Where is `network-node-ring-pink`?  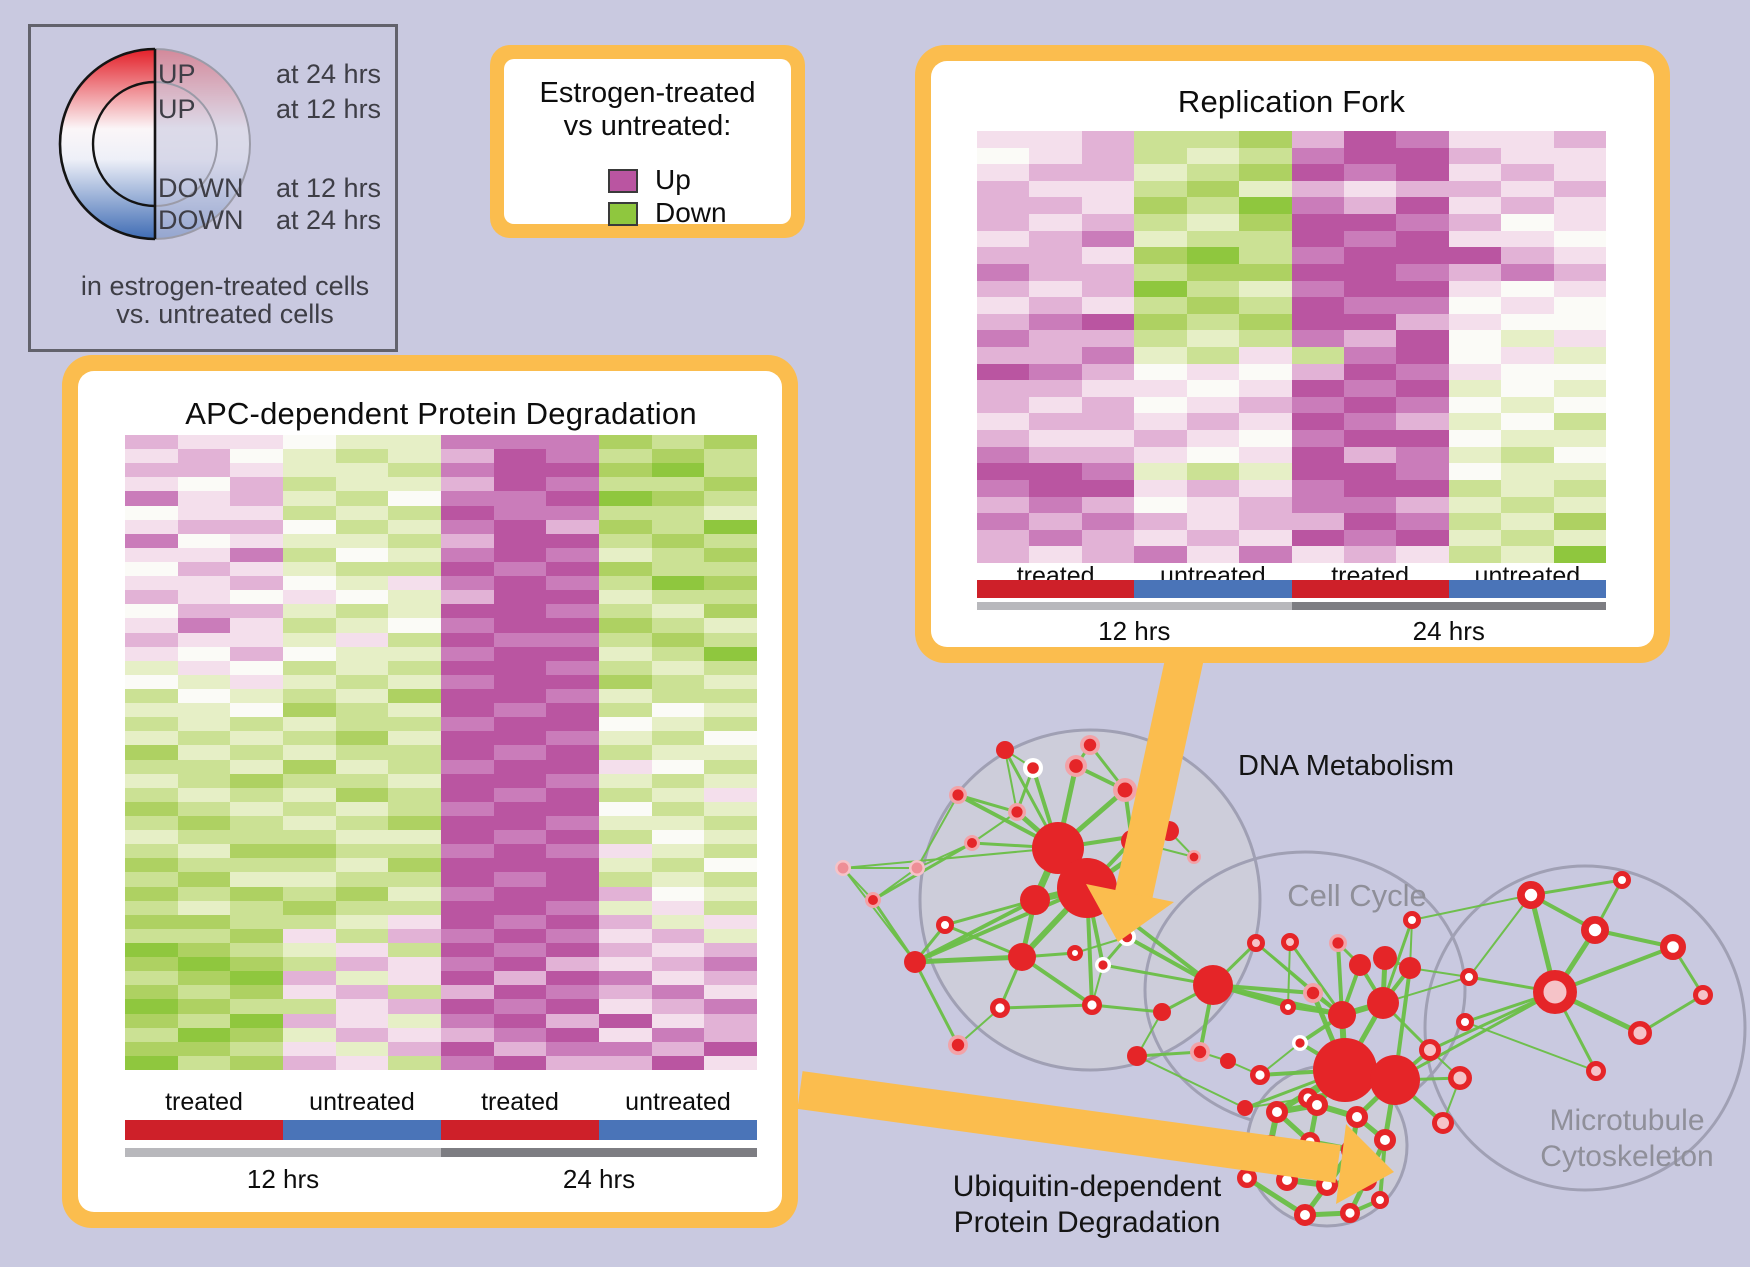 network-node-ring-pink is located at coordinates (1703, 995).